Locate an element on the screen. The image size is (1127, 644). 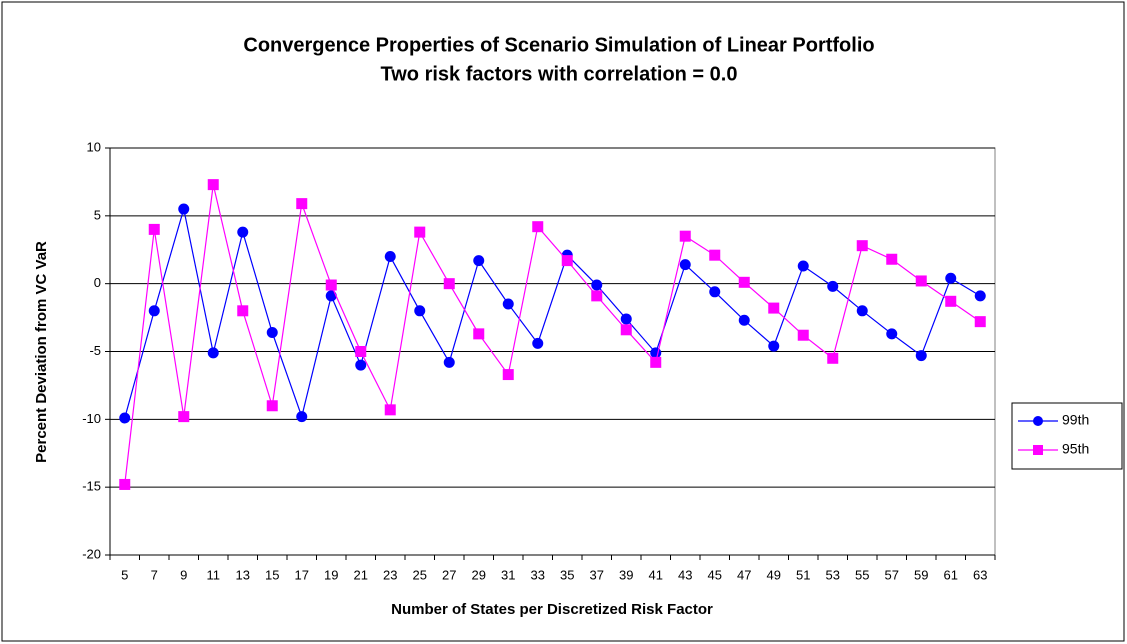
x-tick-label: 13 is located at coordinates (243, 574).